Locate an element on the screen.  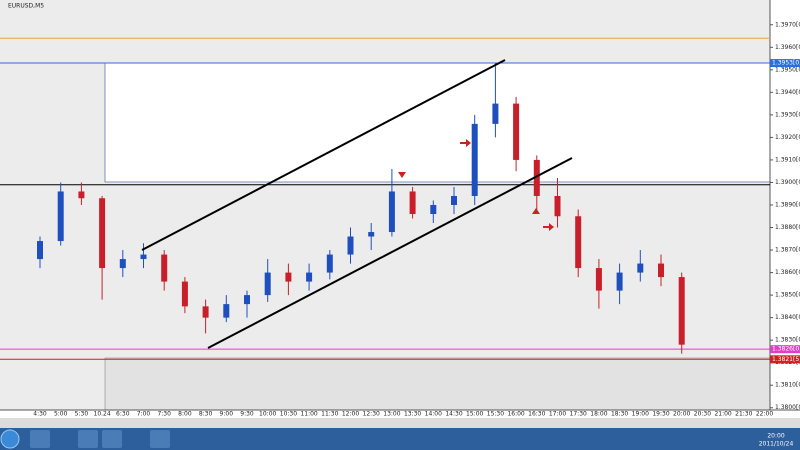
x-tick-label: 14:30 is located at coordinates (453, 414).